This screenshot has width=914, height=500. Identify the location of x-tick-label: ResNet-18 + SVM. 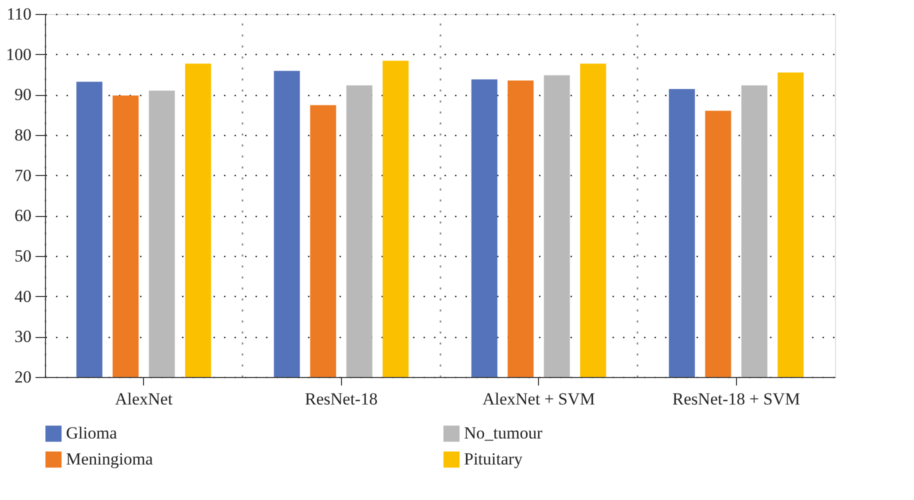
(736, 399).